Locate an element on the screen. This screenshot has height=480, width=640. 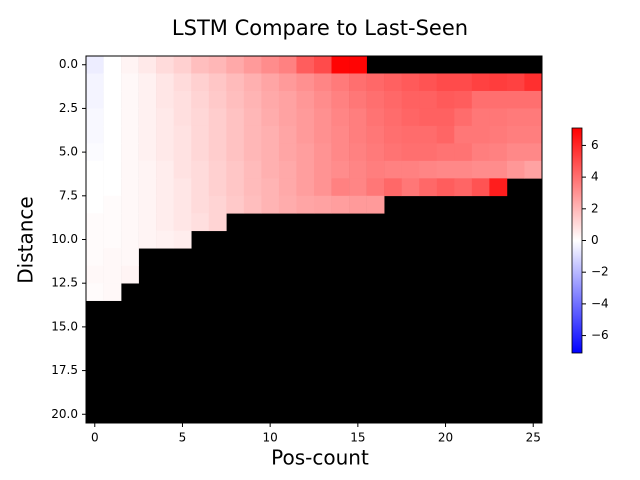
y-tick-label: 0.0 is located at coordinates (68, 64).